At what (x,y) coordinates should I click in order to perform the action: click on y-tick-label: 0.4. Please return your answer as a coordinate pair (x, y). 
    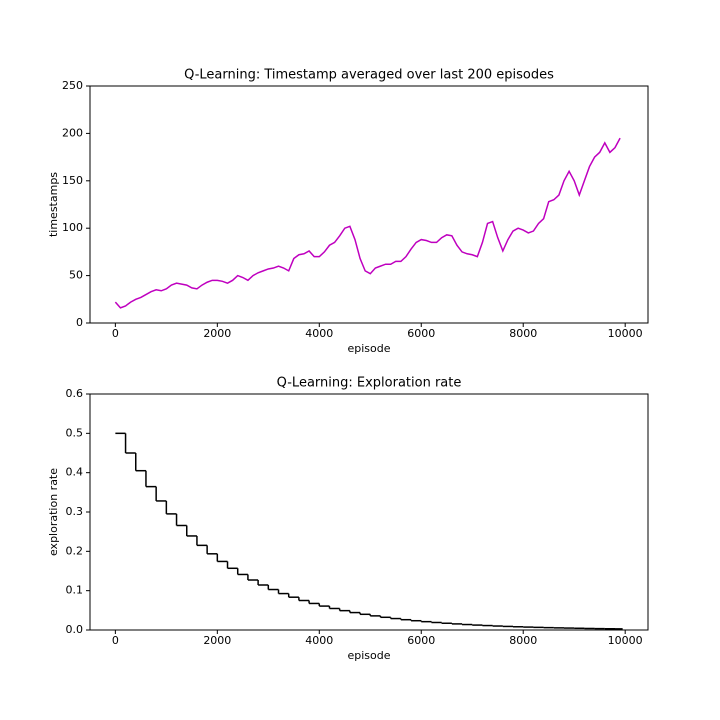
    Looking at the image, I should click on (75, 472).